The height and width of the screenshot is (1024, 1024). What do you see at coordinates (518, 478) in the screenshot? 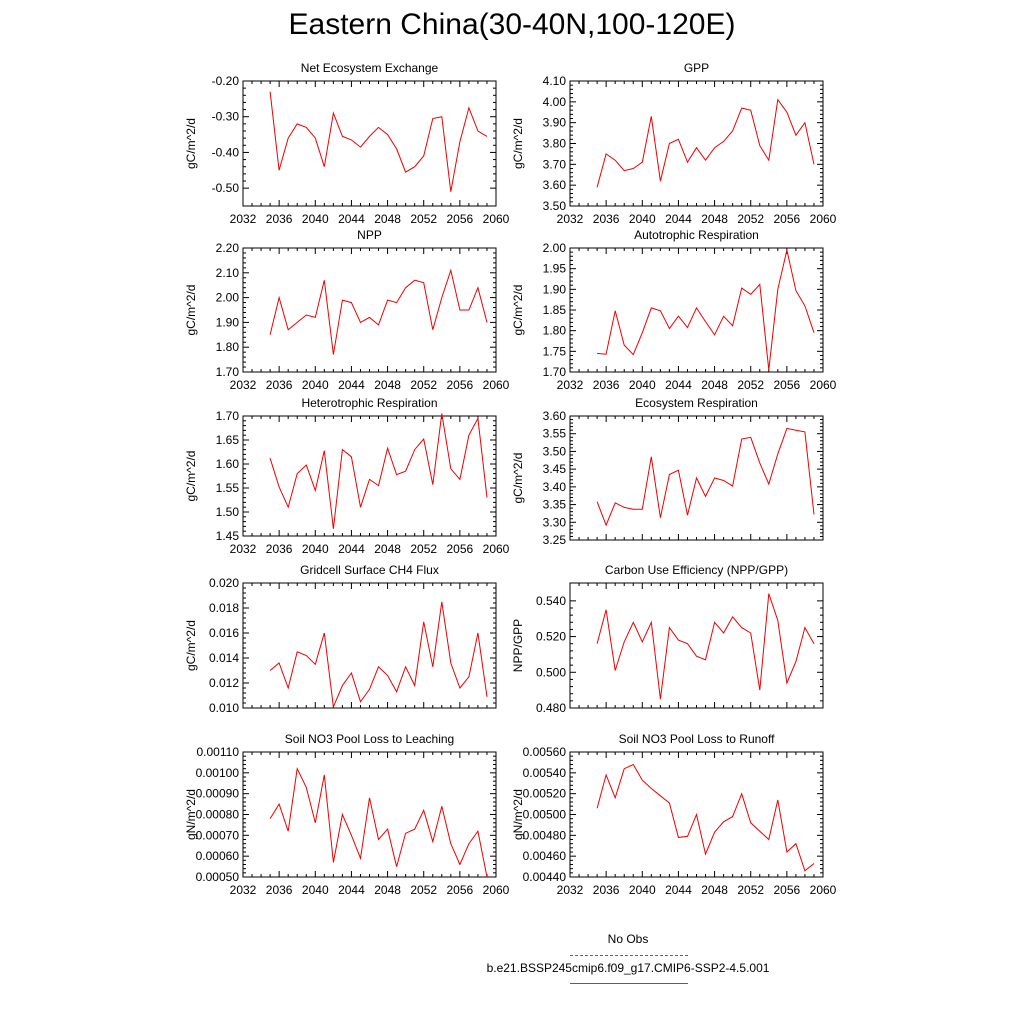
I see `y-axis-label: gC/m^2/d` at bounding box center [518, 478].